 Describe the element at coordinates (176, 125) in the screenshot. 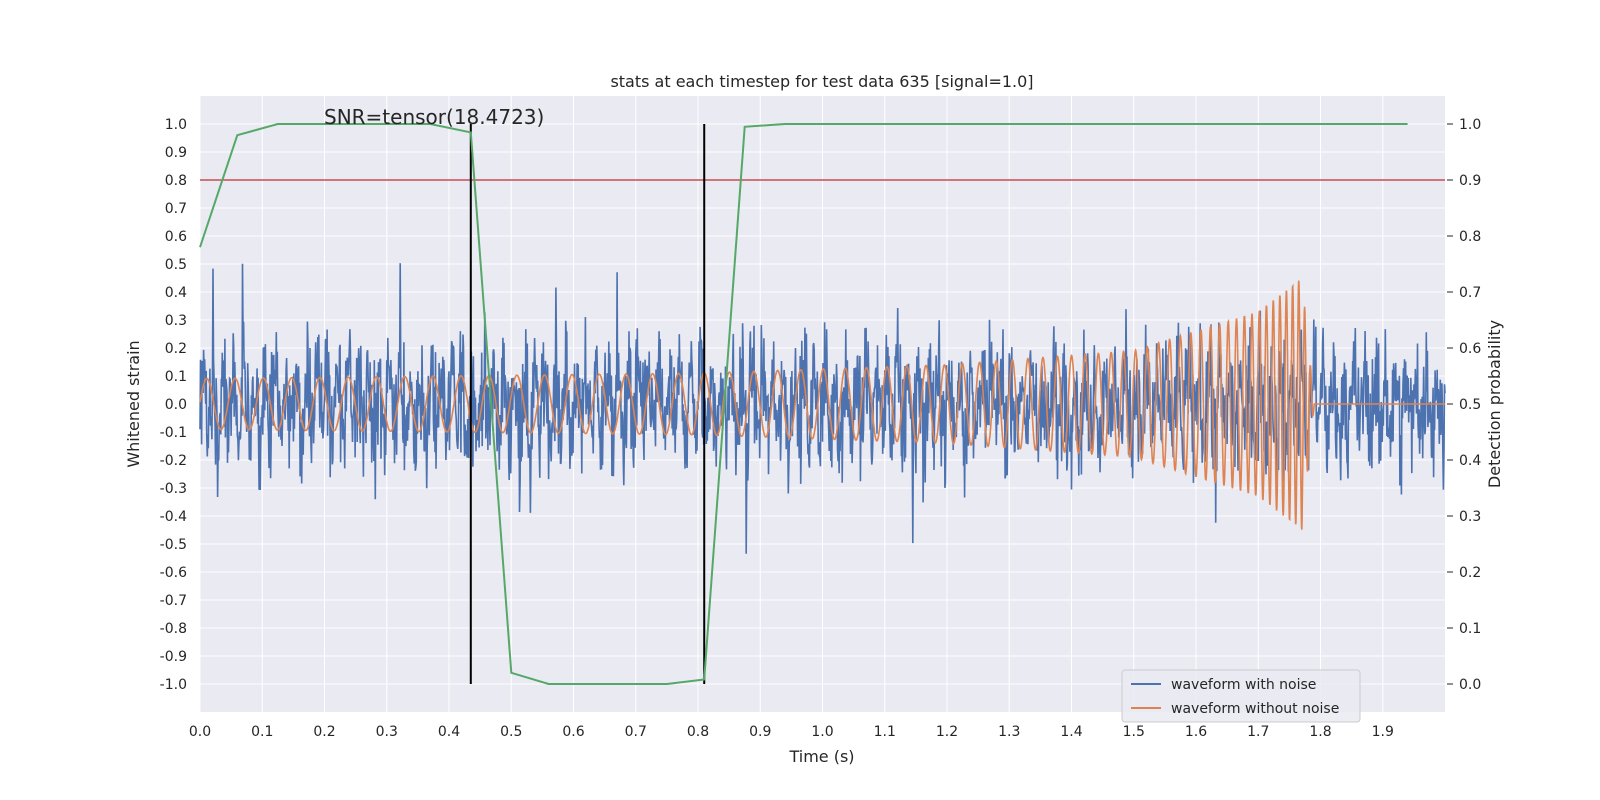

I see `y-tick-label: 1.0` at that location.